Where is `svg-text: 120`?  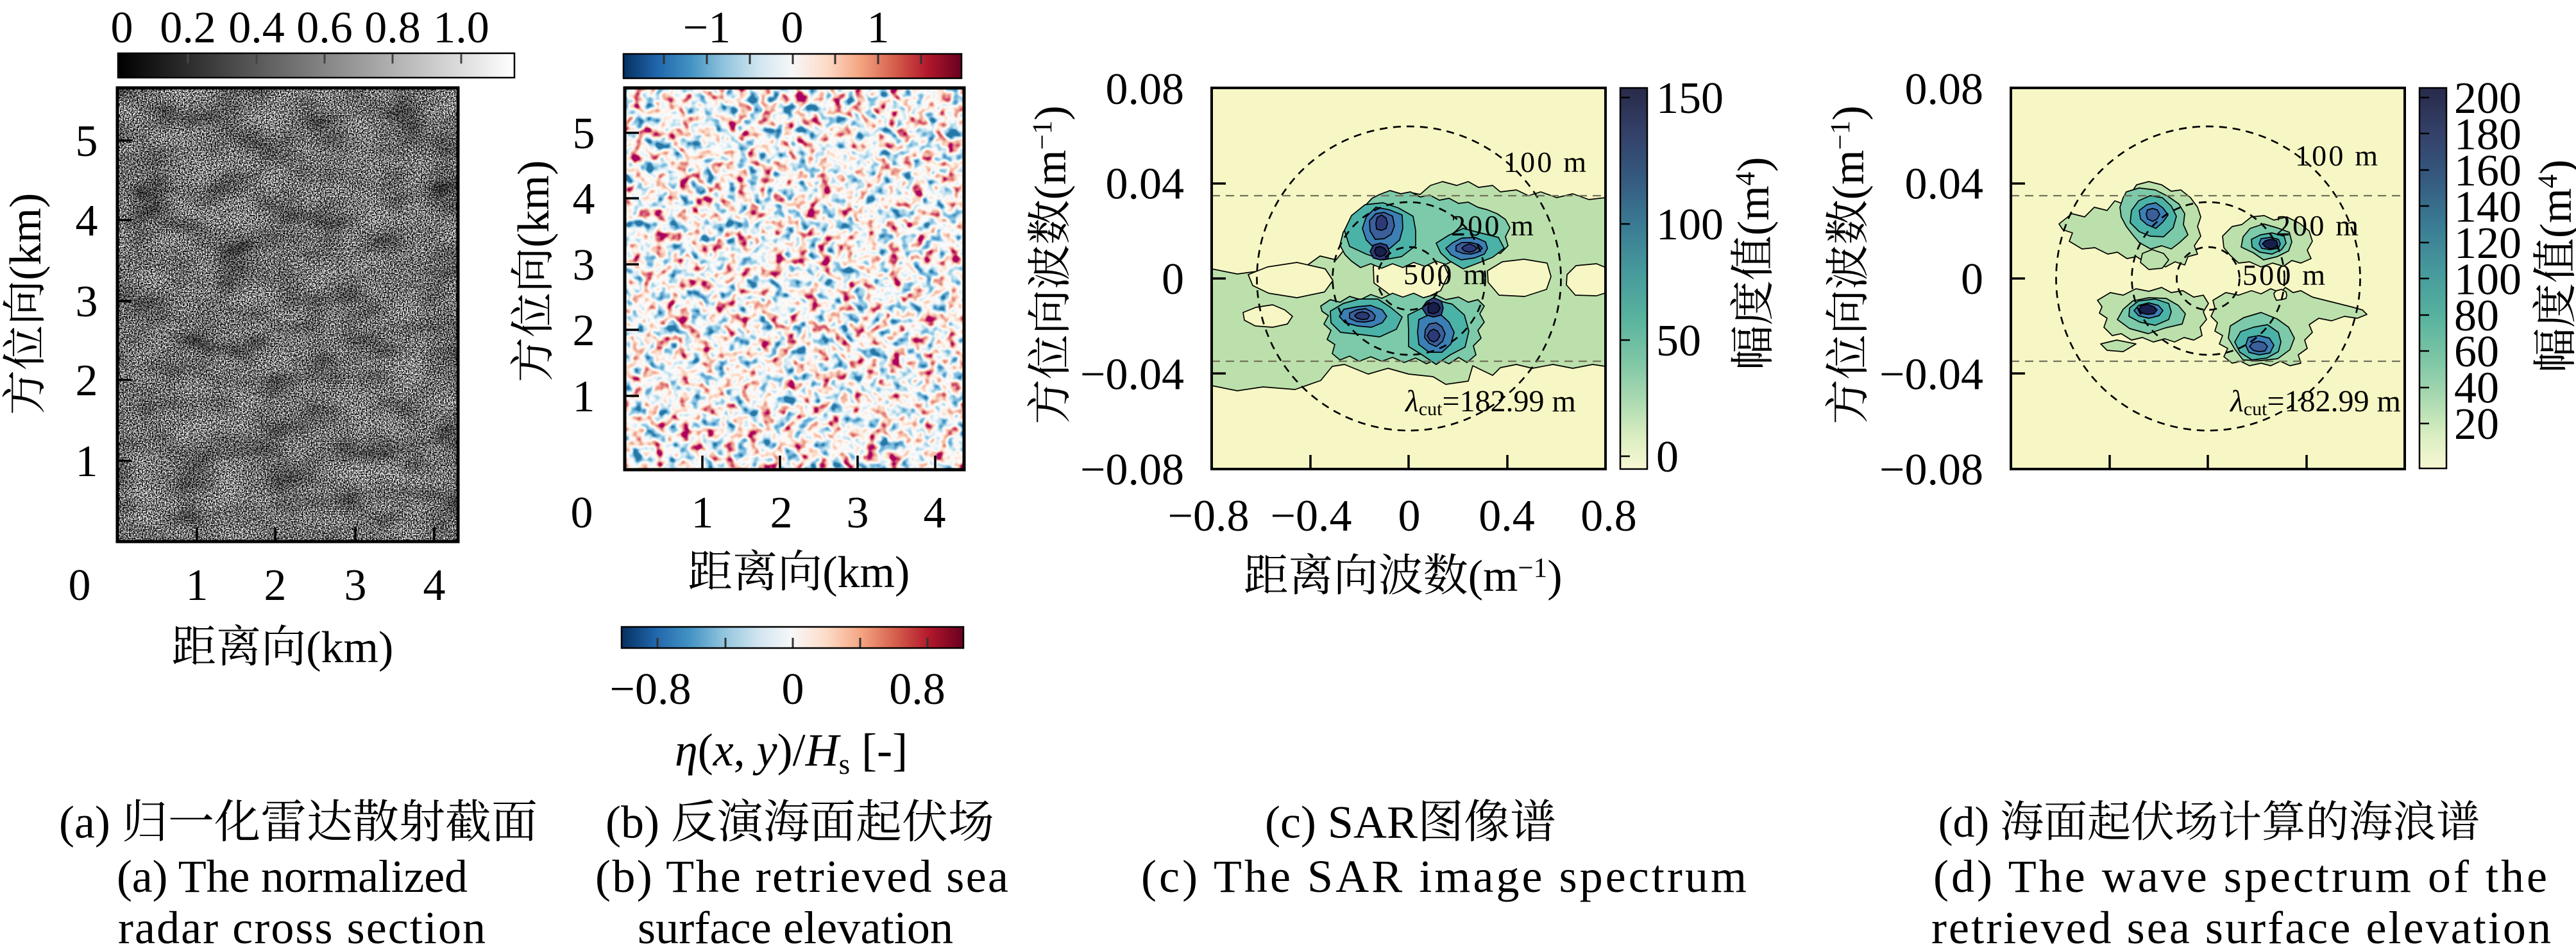
svg-text: 120 is located at coordinates (2487, 244).